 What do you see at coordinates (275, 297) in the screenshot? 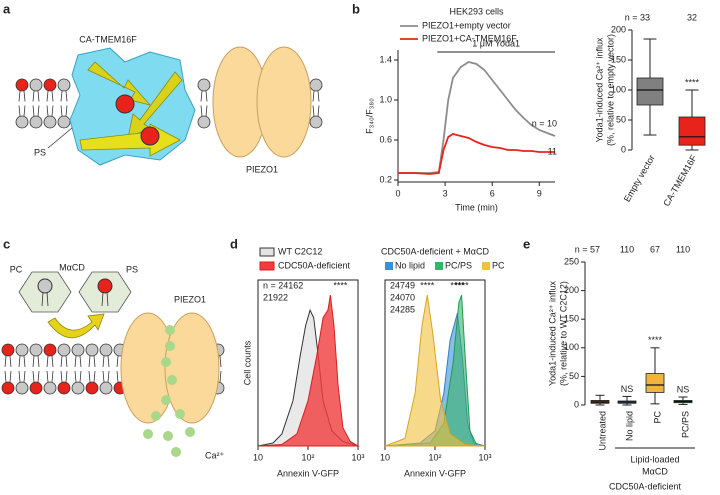
I see `count-label: 21922` at bounding box center [275, 297].